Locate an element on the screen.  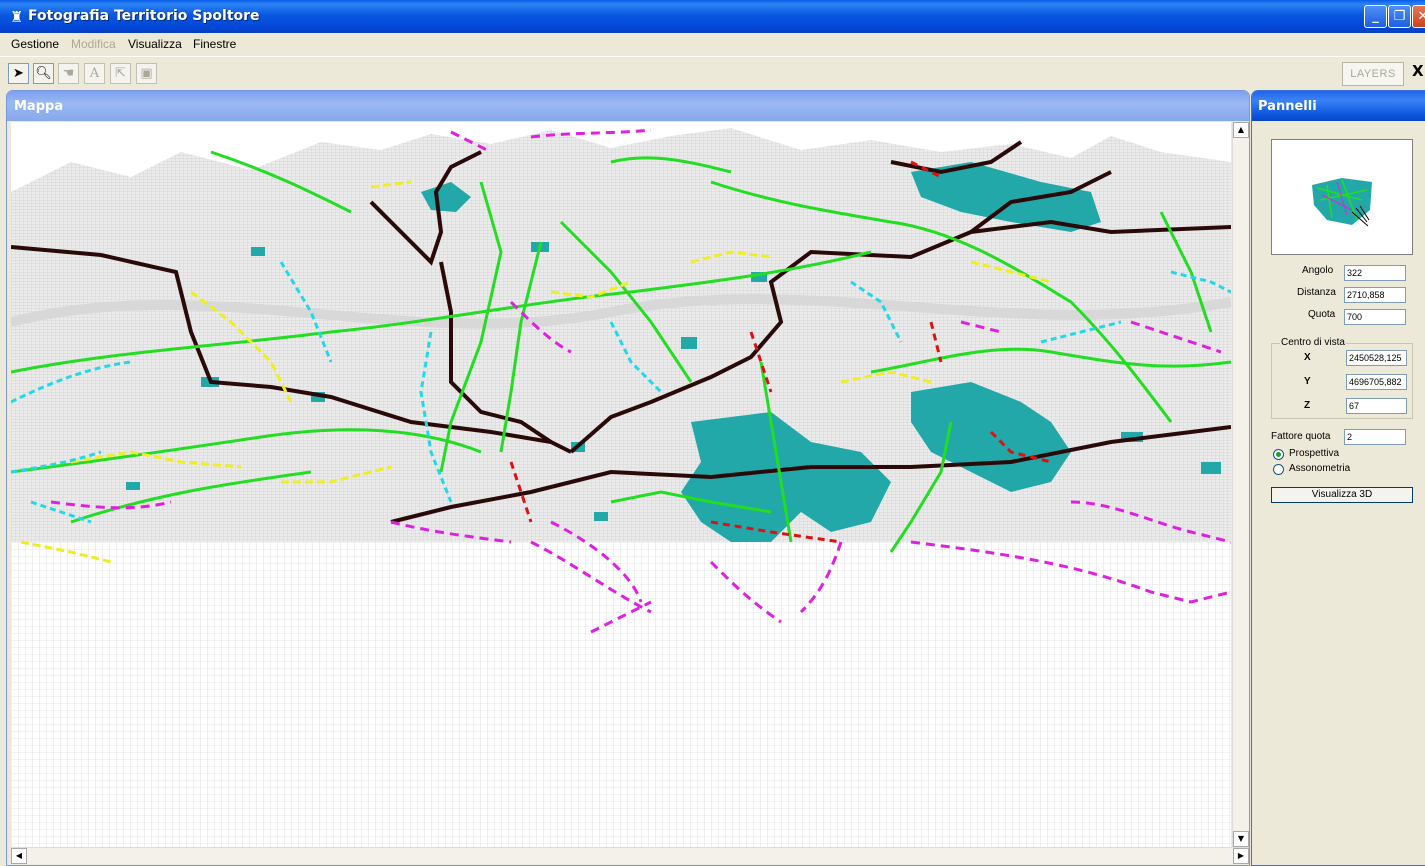
zoom-magnifier-icon: 🔍︎ is located at coordinates (43, 73).